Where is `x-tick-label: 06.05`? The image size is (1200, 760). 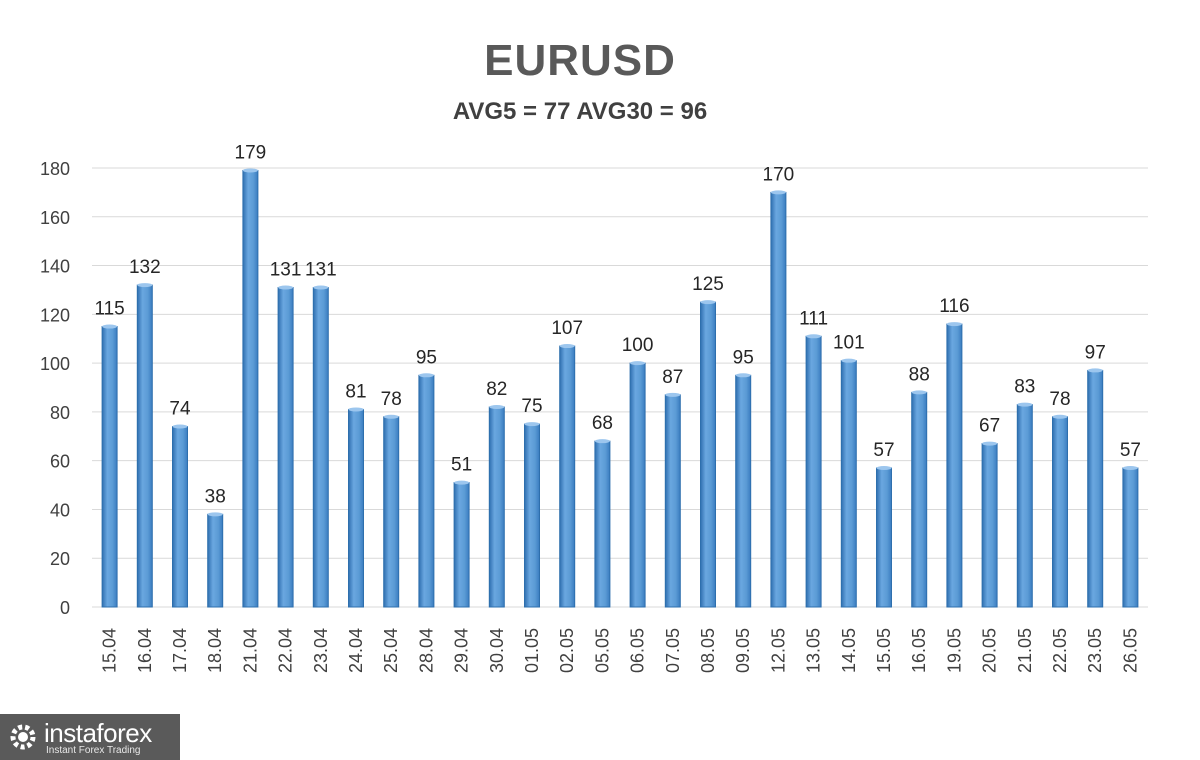
x-tick-label: 06.05 is located at coordinates (638, 650).